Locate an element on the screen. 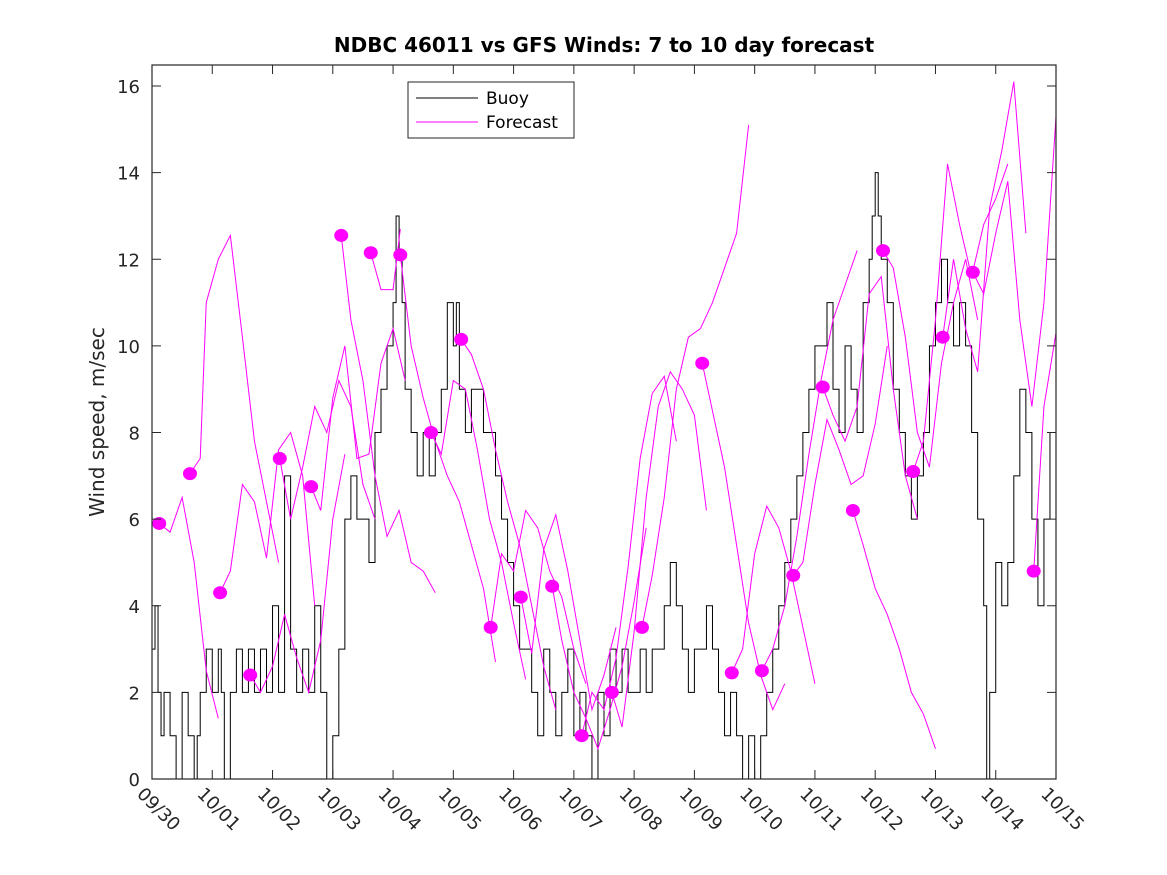 The image size is (1167, 875). legend: Buoy Forecast is located at coordinates (491, 110).